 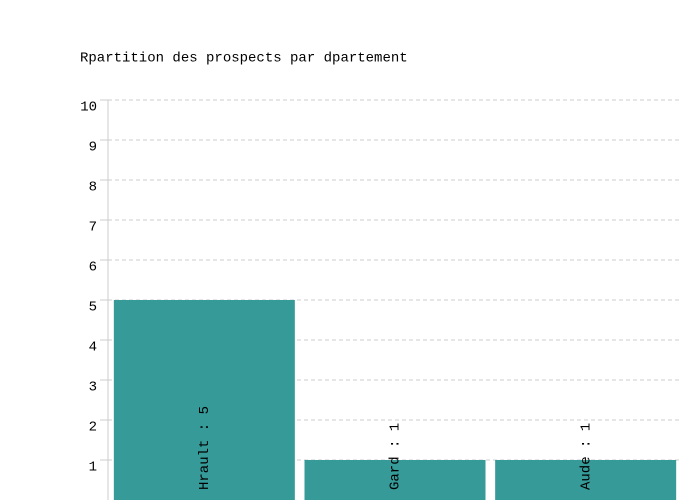 I want to click on y-tick-label: 8, so click(x=93, y=188).